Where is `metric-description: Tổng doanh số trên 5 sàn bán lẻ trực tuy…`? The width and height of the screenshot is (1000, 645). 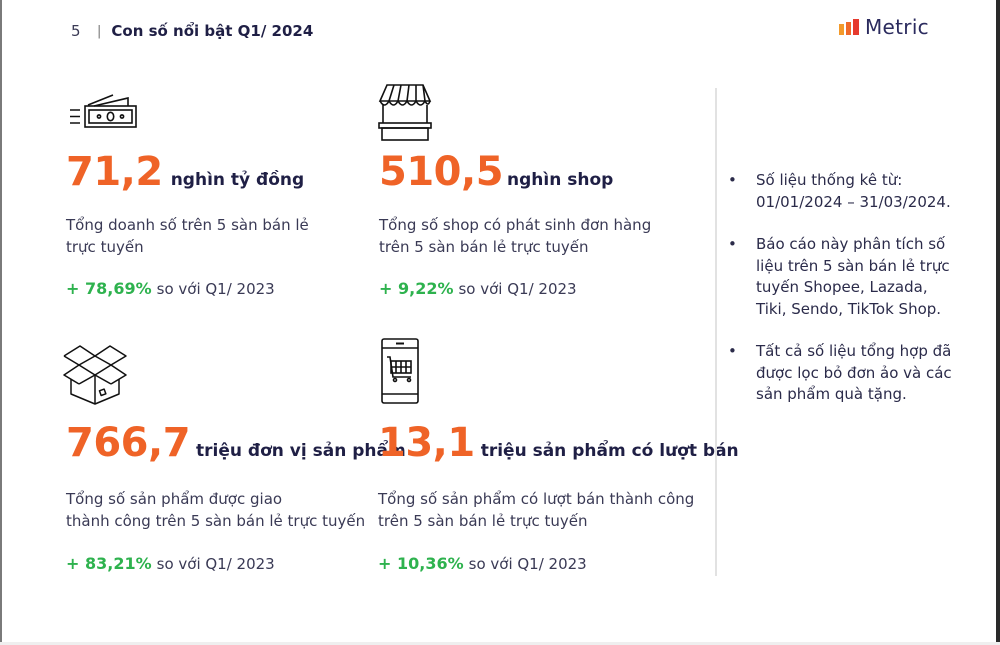 metric-description: Tổng doanh số trên 5 sàn bán lẻ trực tuy… is located at coordinates (187, 236).